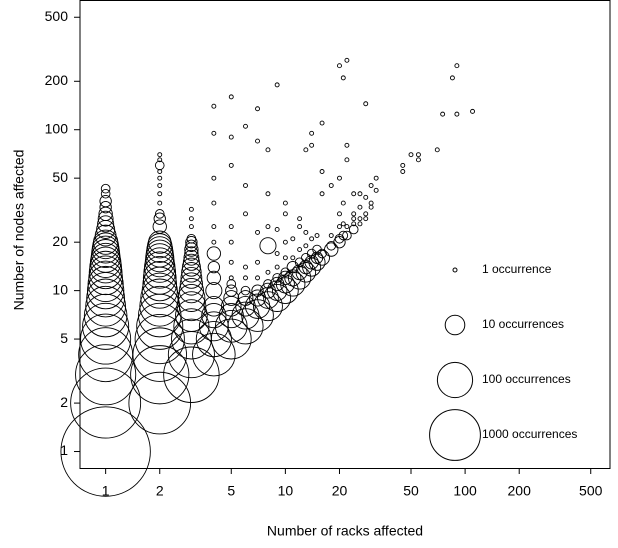  Describe the element at coordinates (231, 491) in the screenshot. I see `x-tick-label: 5` at that location.